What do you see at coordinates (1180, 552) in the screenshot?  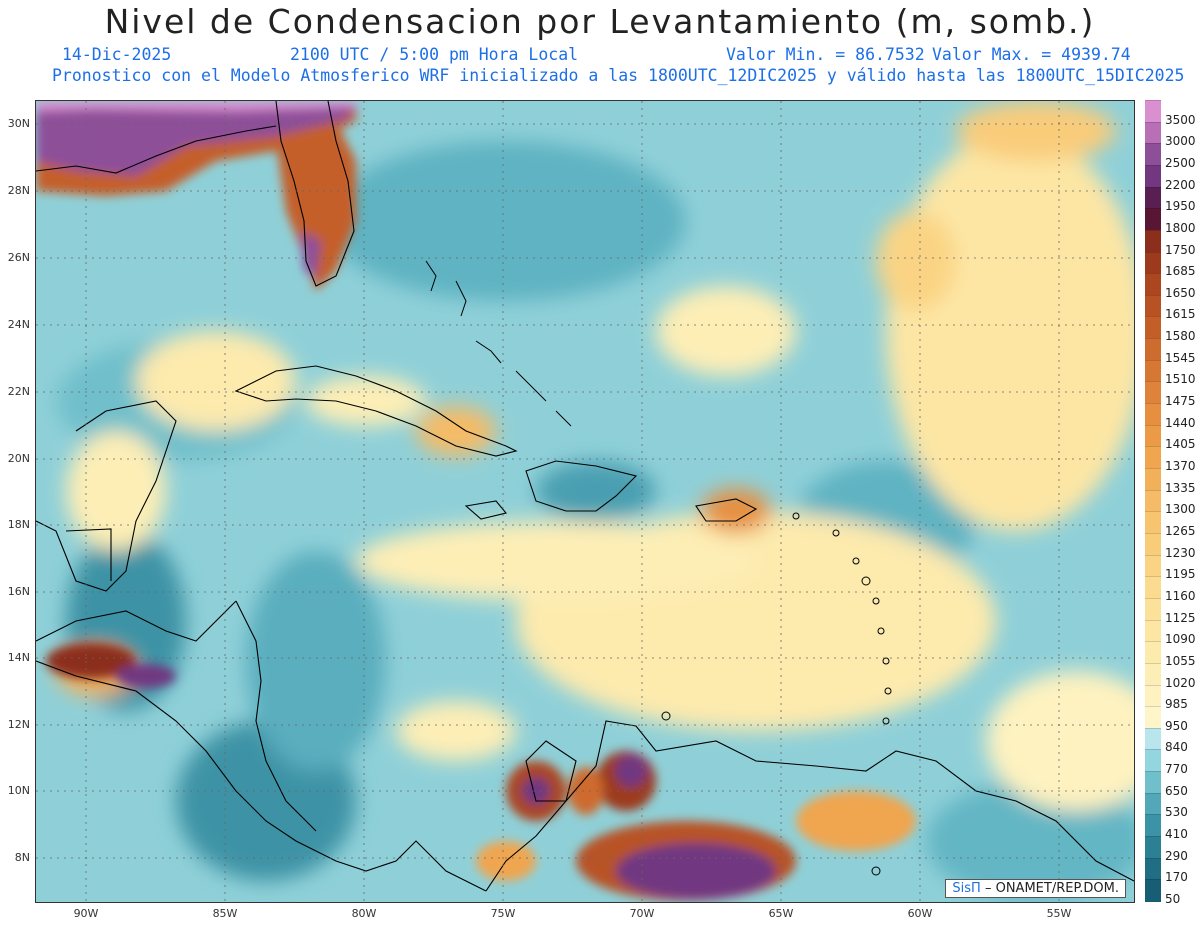 I see `colorbar-label: 1230` at bounding box center [1180, 552].